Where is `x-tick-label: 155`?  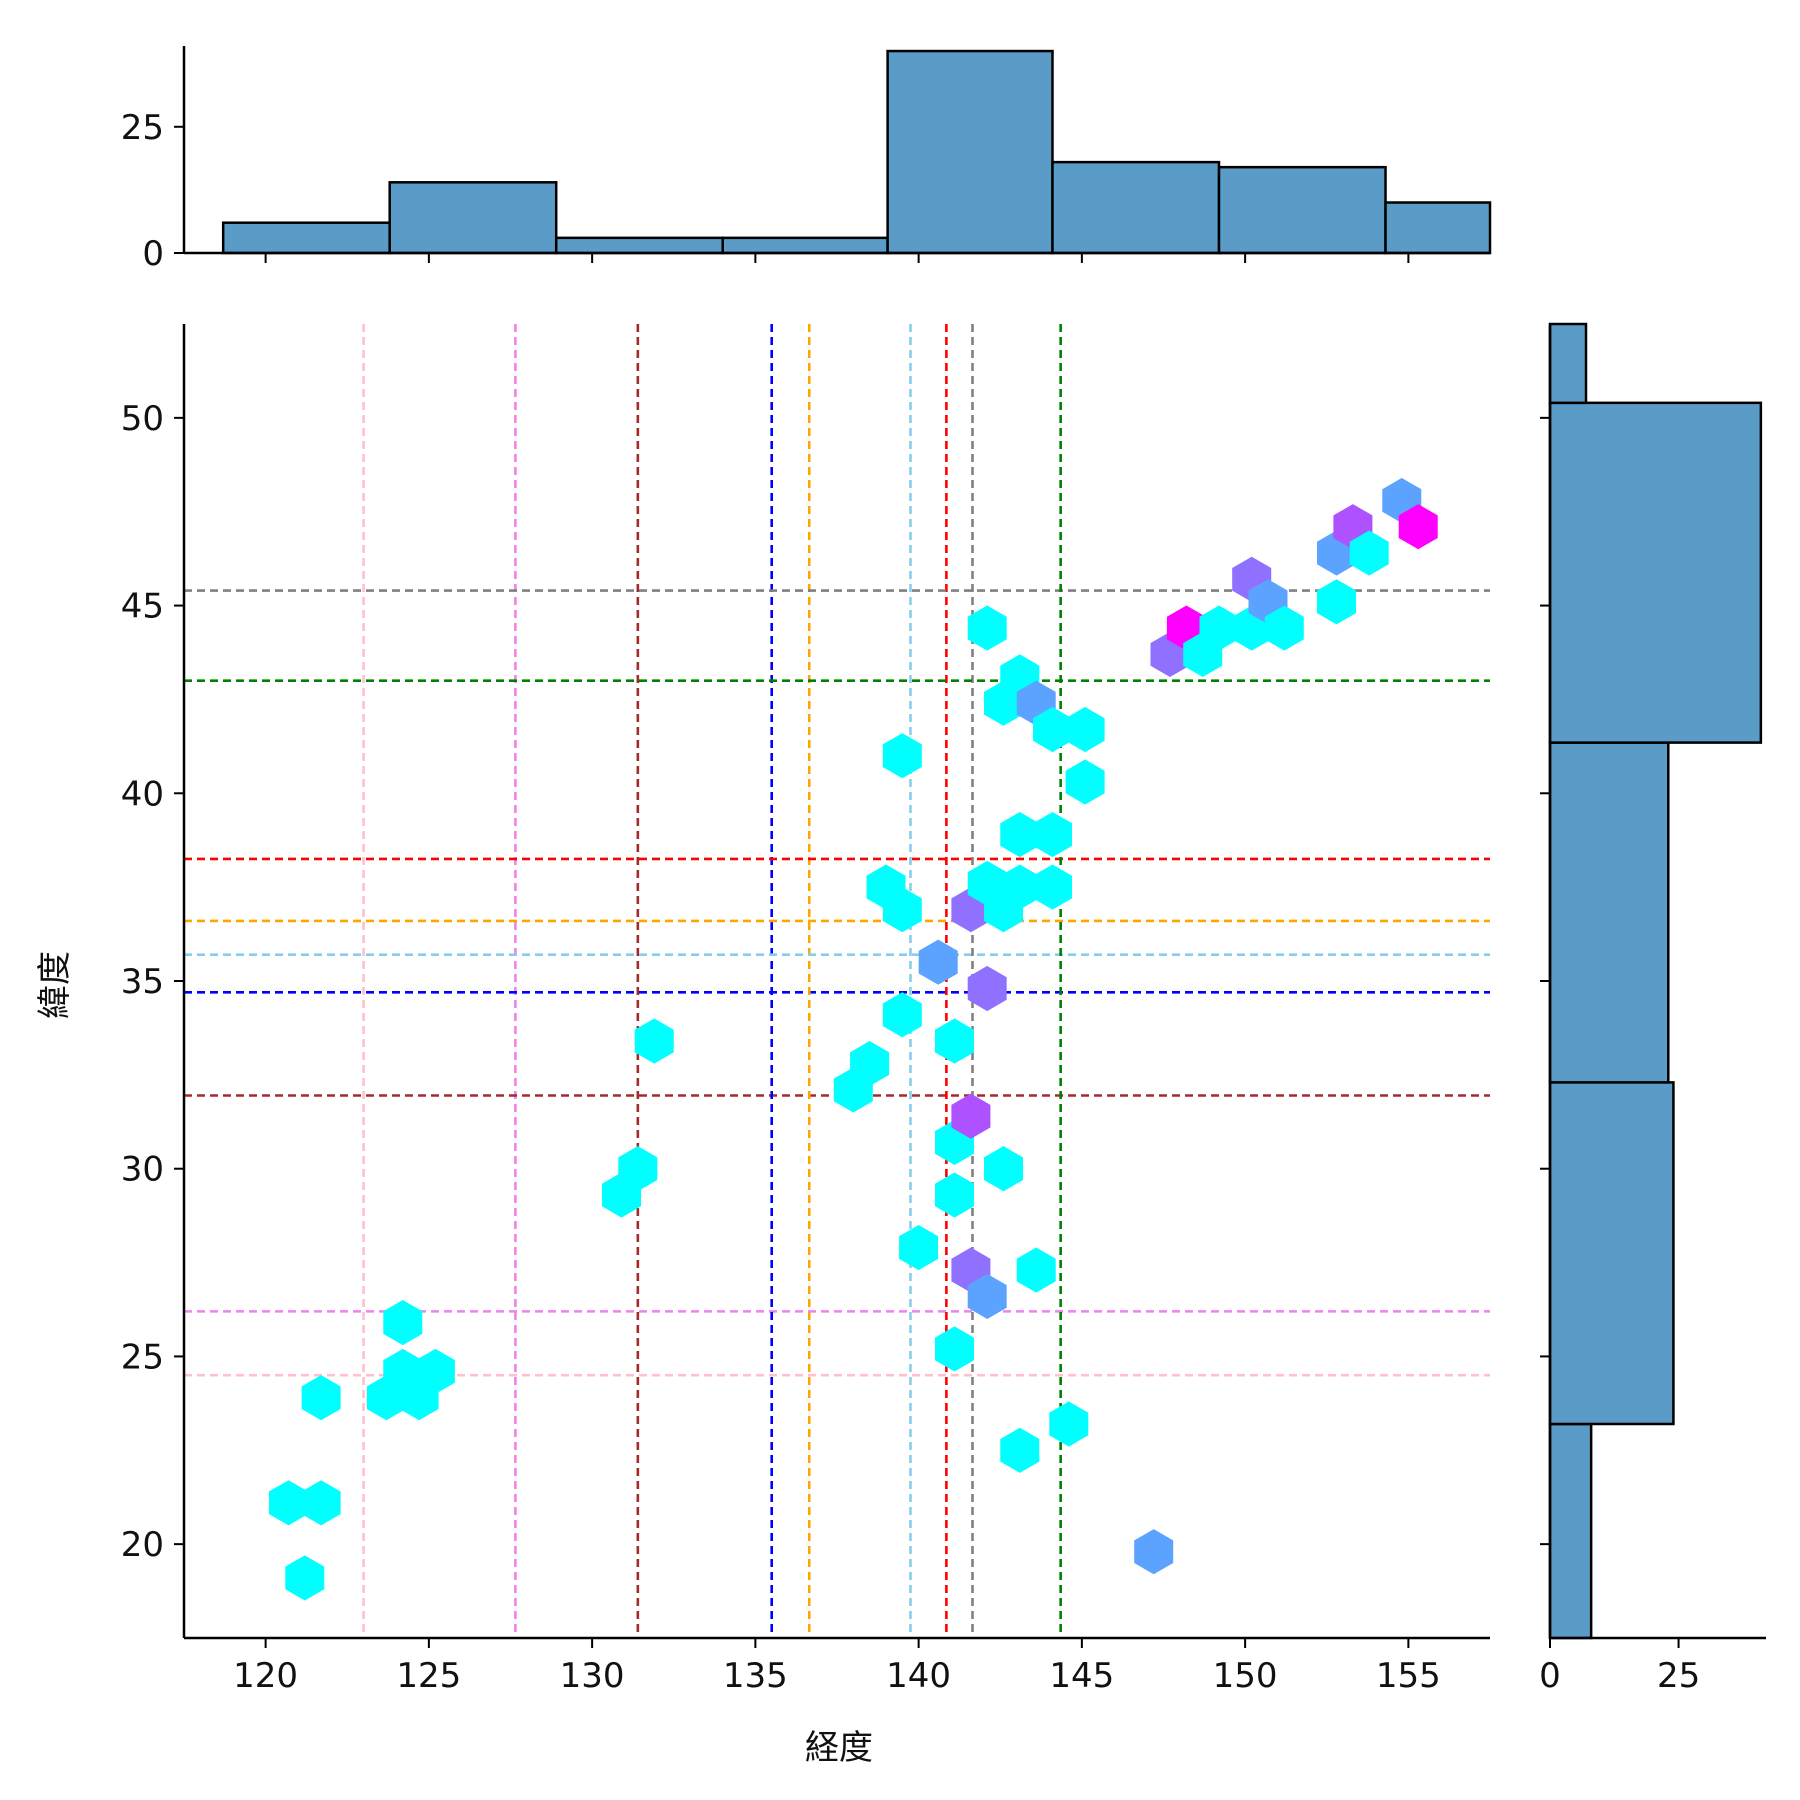 x-tick-label: 155 is located at coordinates (1408, 1676).